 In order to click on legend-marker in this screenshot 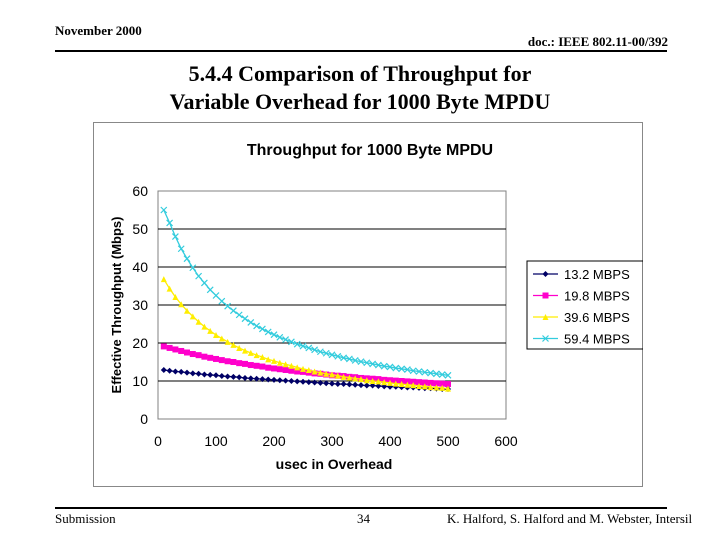, I will do `click(545, 317)`.